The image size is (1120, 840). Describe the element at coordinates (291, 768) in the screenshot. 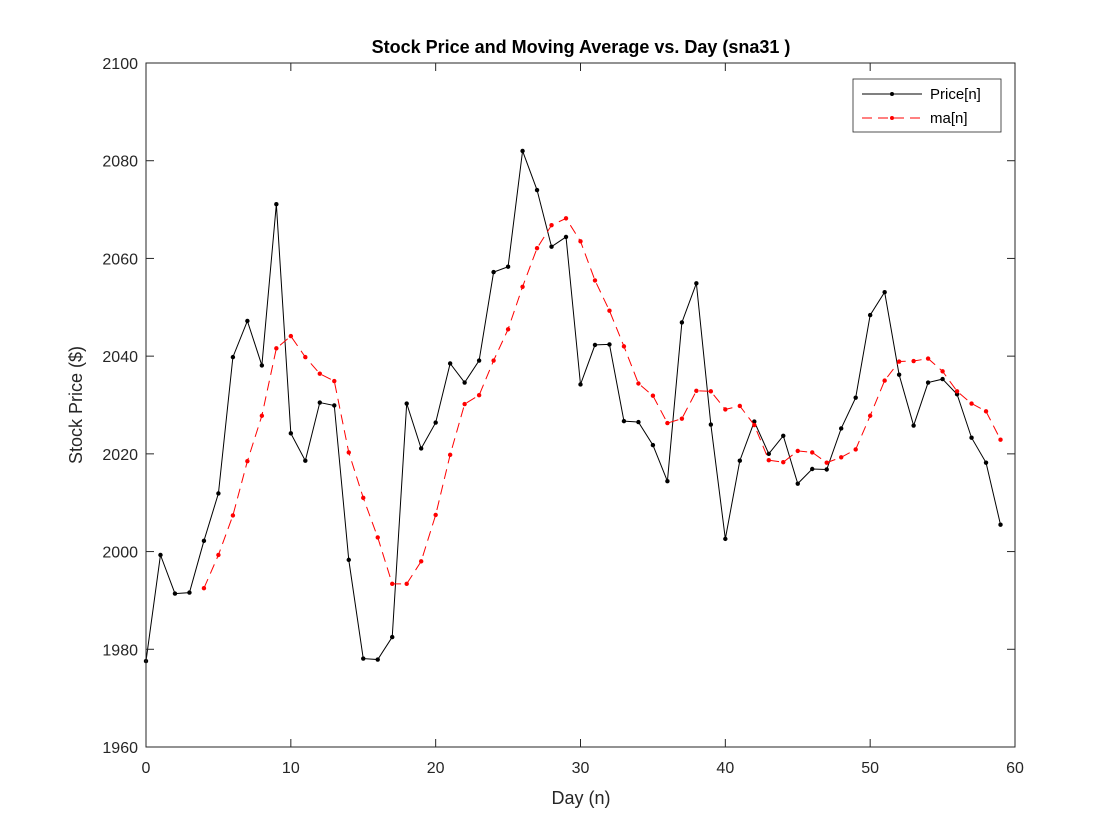

I see `x-tick-label: 10` at that location.